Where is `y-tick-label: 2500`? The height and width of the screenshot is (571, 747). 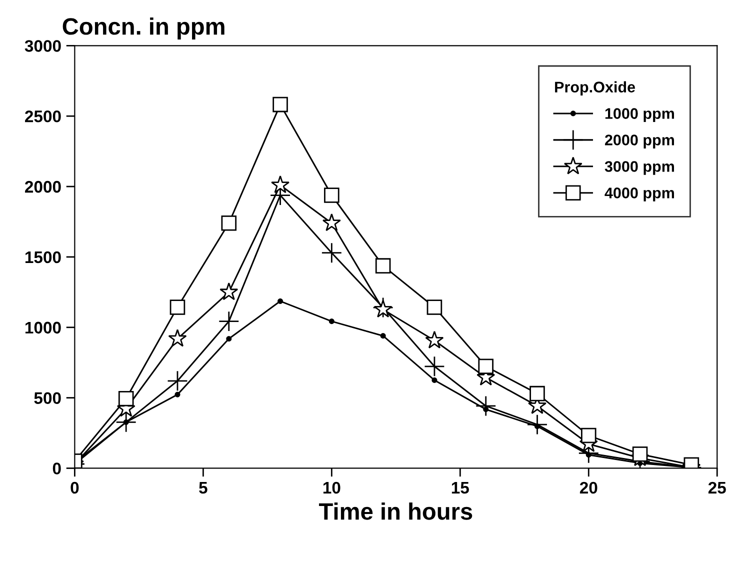 y-tick-label: 2500 is located at coordinates (43, 116).